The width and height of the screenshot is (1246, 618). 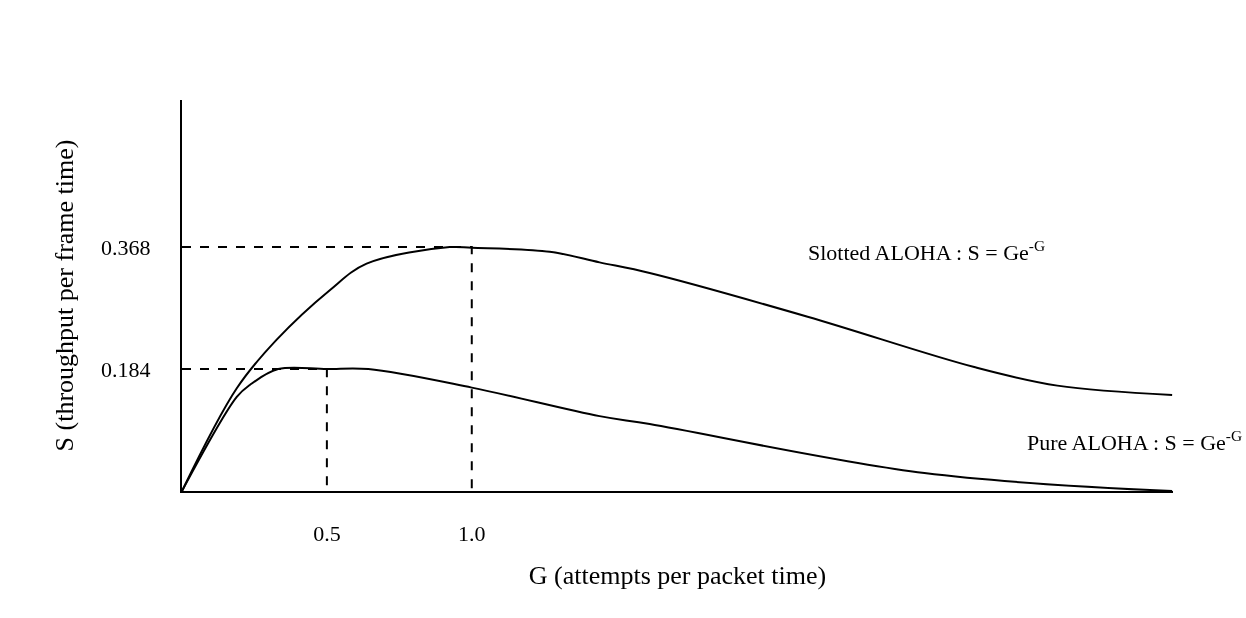 What do you see at coordinates (1135, 441) in the screenshot?
I see `series-label: Pure ALOHA : S = Ge$^{-G}$` at bounding box center [1135, 441].